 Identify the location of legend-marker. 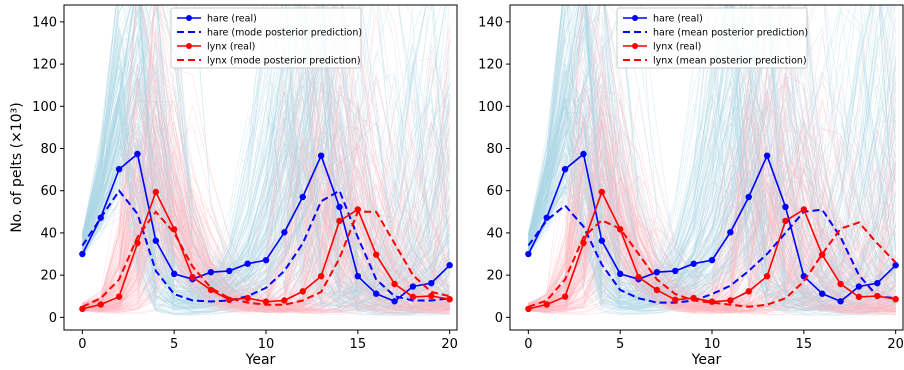
(635, 46).